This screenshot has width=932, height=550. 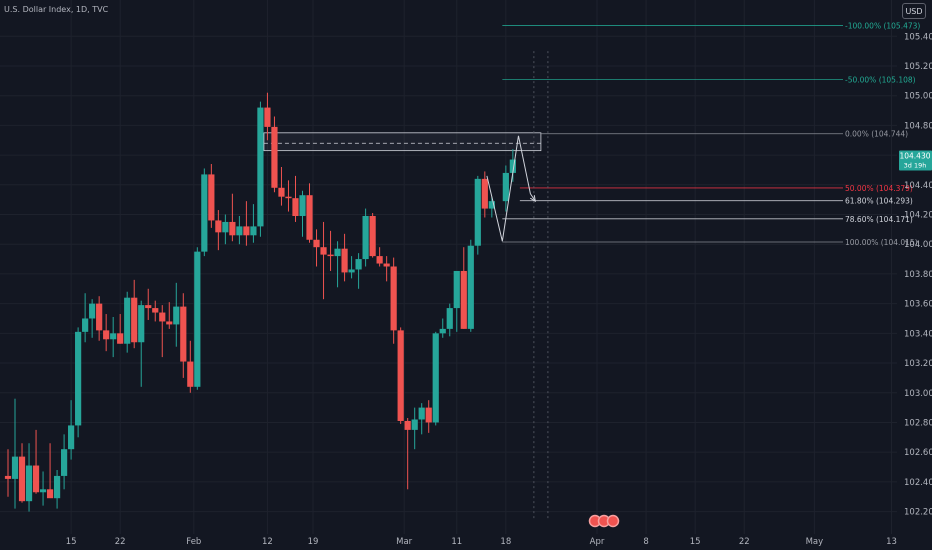 What do you see at coordinates (915, 166) in the screenshot?
I see `price-tag-countdown: 3d 19h` at bounding box center [915, 166].